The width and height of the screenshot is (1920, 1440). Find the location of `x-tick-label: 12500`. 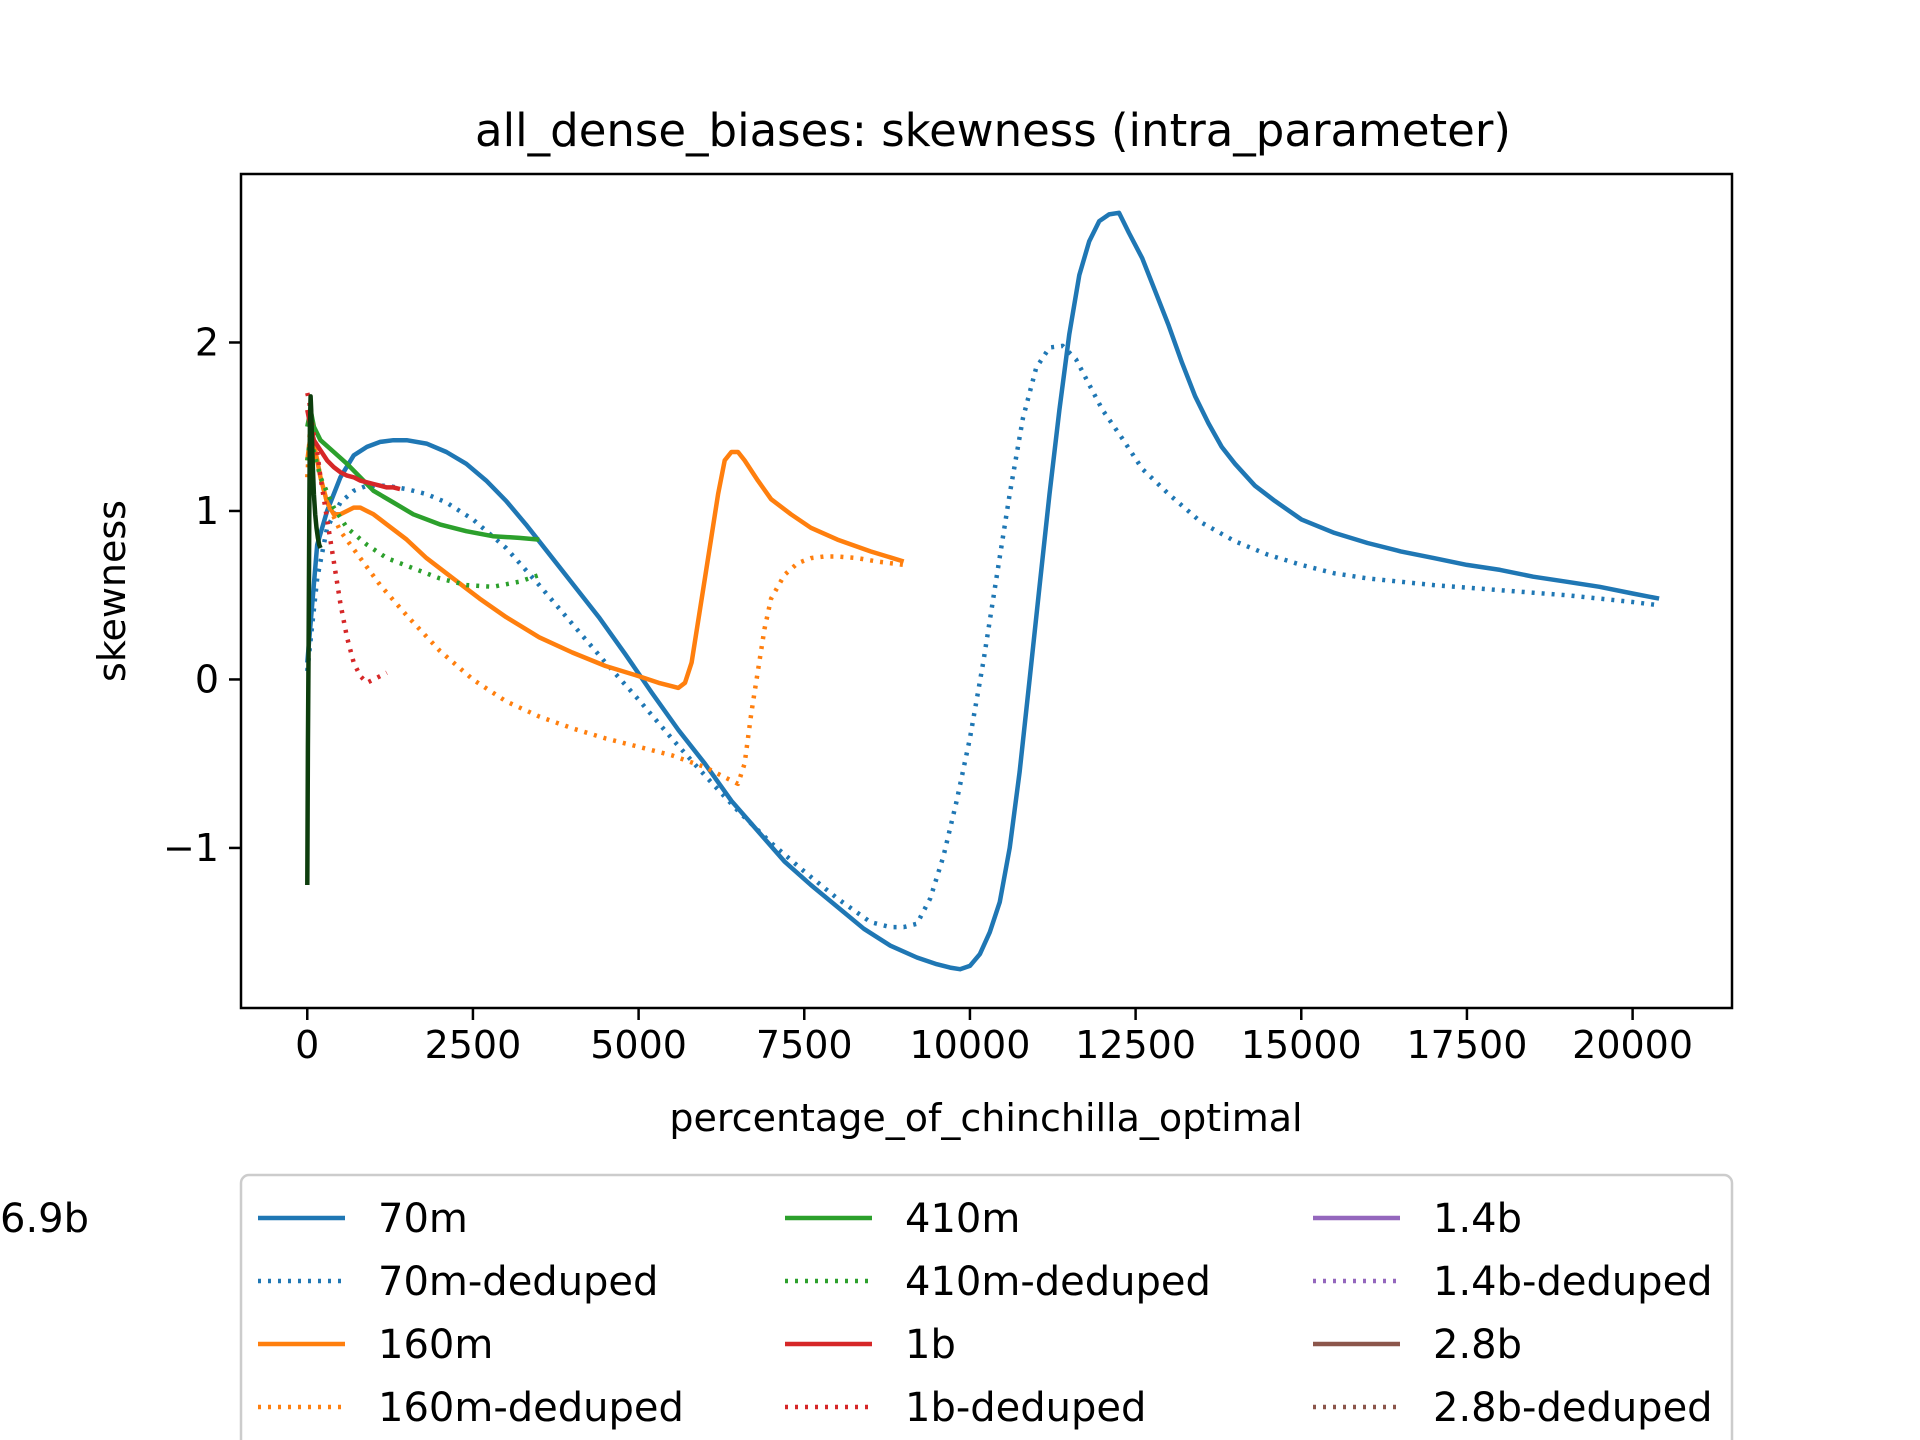

x-tick-label: 12500 is located at coordinates (1135, 1045).